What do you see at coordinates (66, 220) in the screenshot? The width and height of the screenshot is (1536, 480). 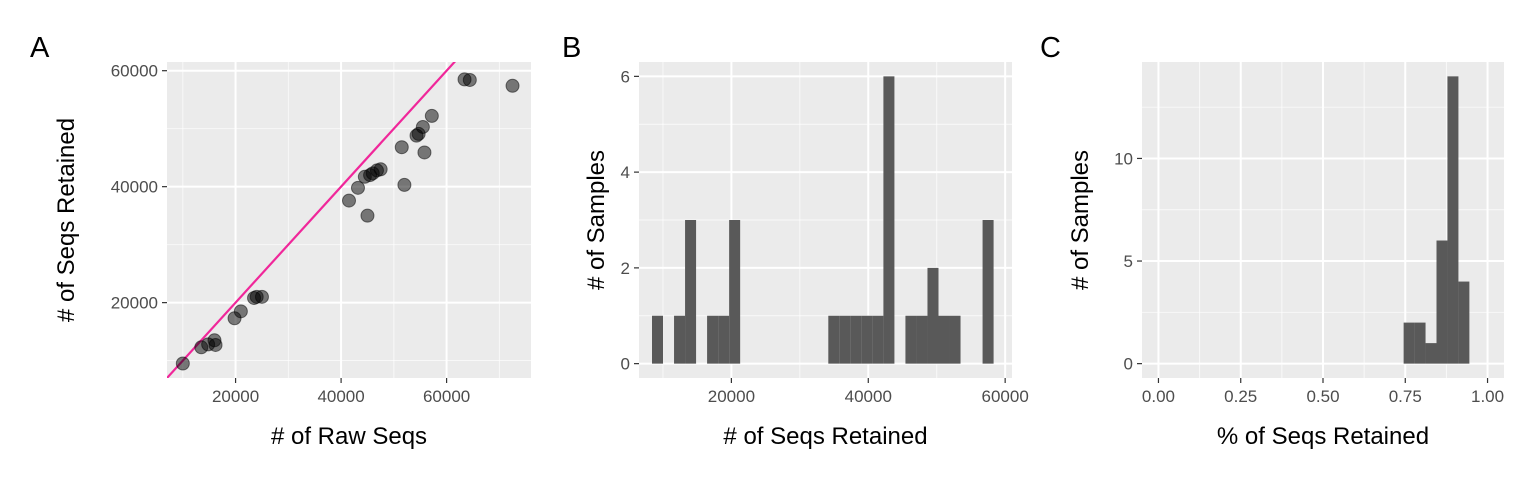 I see `y-axis-title: # of Seqs Retained` at bounding box center [66, 220].